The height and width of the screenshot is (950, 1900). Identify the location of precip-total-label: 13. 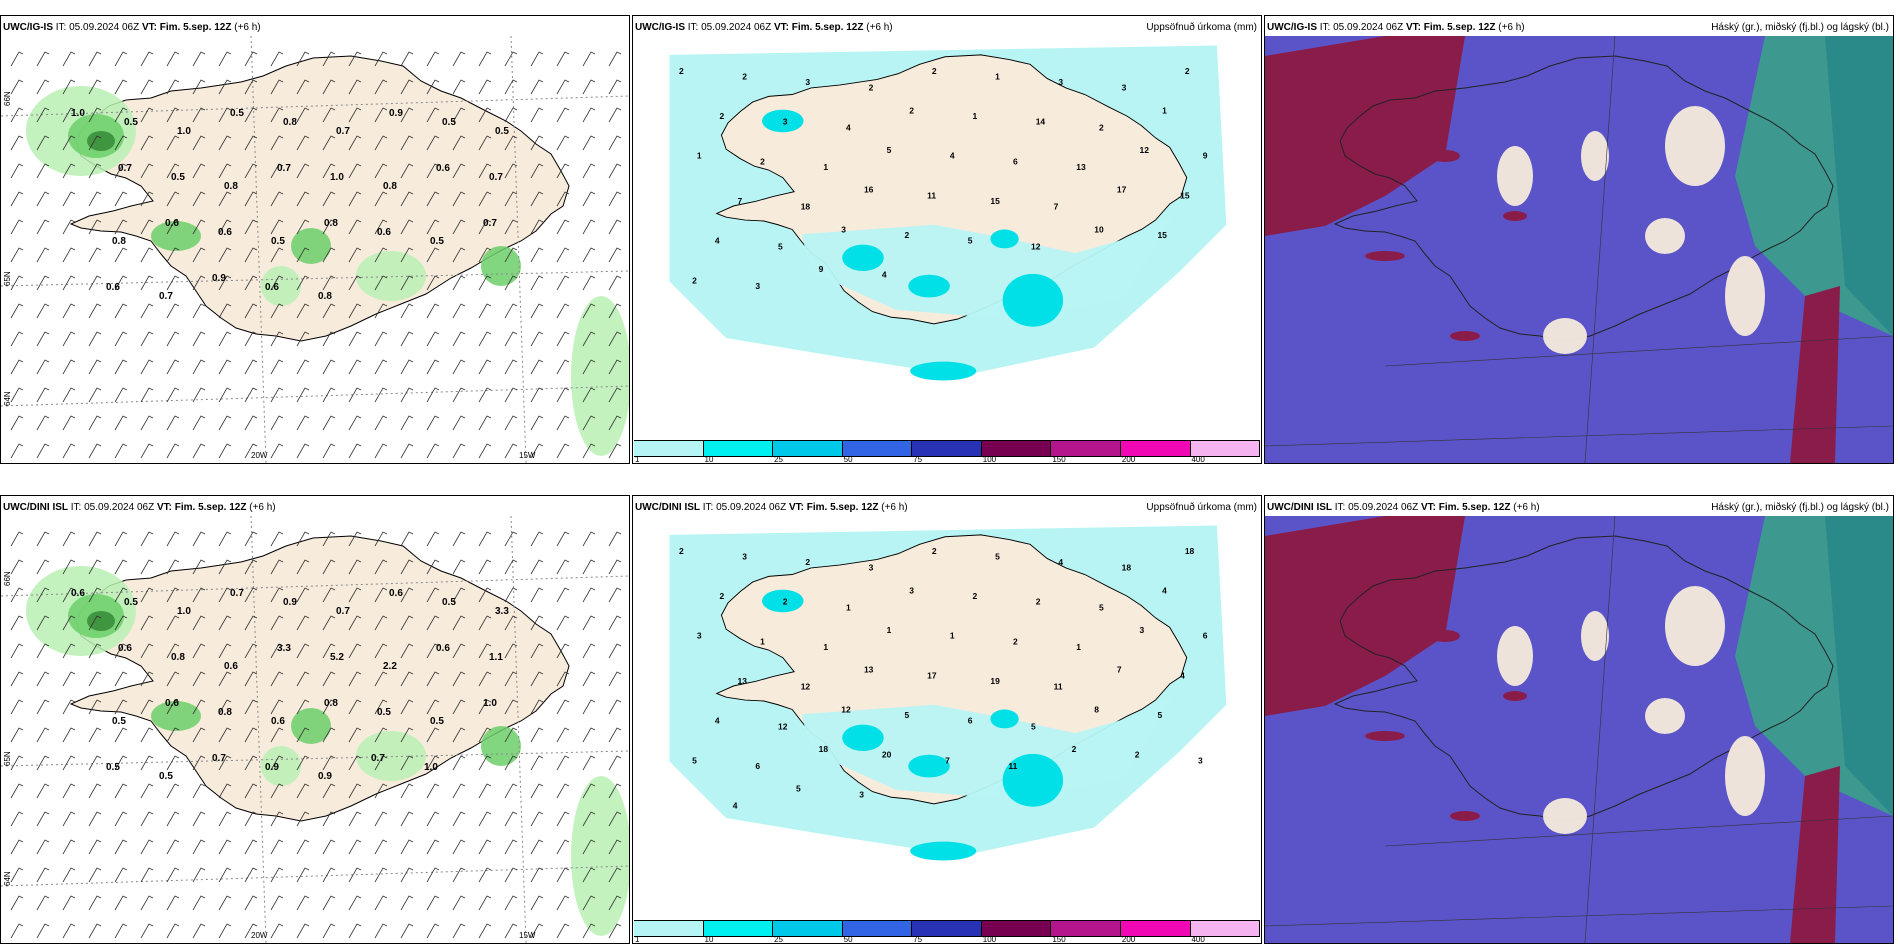
(1081, 167).